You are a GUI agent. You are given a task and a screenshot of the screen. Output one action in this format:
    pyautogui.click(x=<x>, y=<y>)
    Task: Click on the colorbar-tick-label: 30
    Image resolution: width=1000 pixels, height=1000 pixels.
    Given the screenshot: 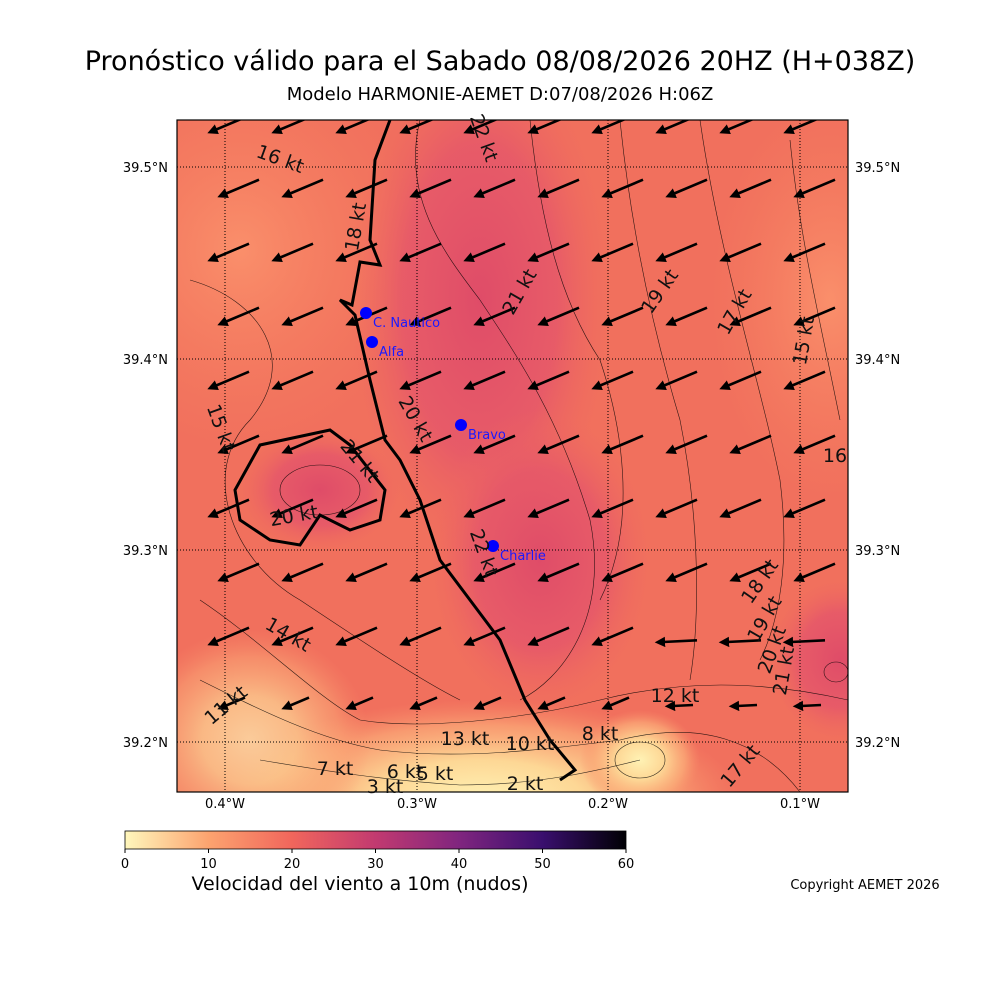 What is the action you would take?
    pyautogui.click(x=375, y=864)
    